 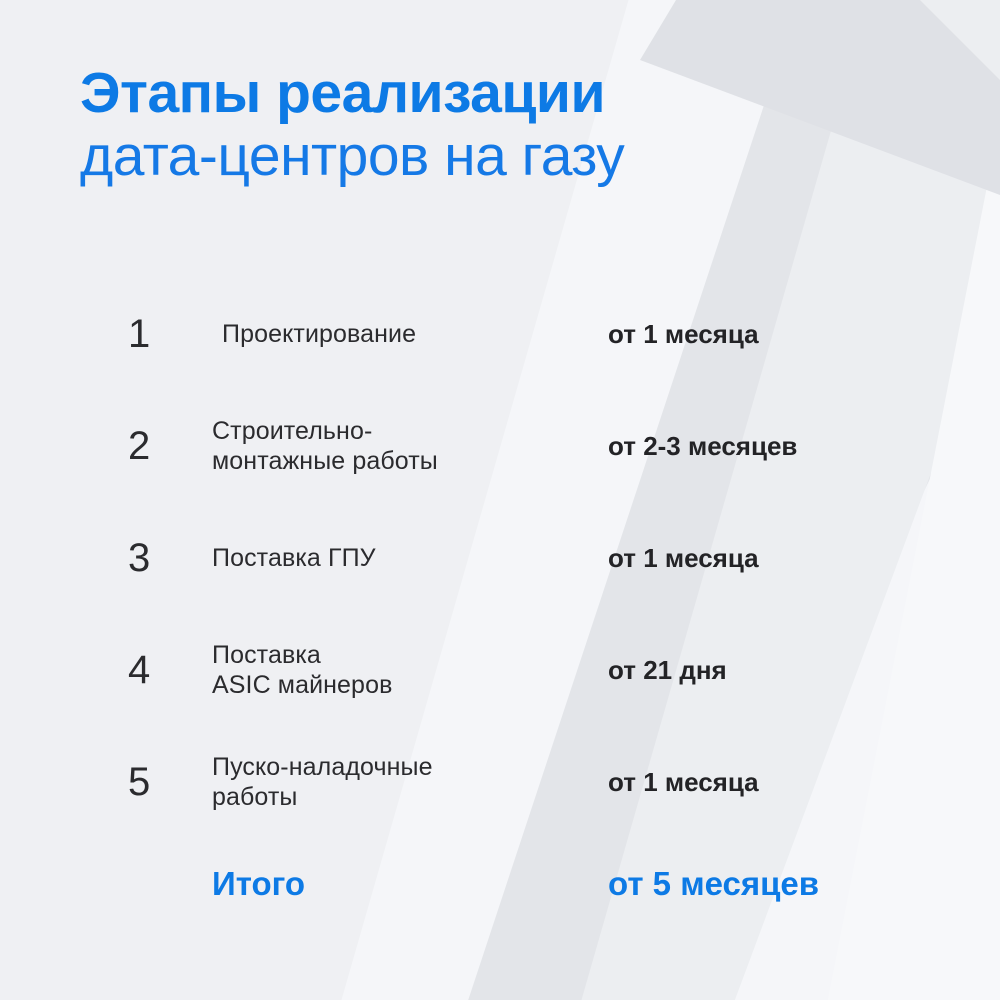 What do you see at coordinates (500, 334) in the screenshot?
I see `stage-row-1: 1 Проектирование от 1 месяца` at bounding box center [500, 334].